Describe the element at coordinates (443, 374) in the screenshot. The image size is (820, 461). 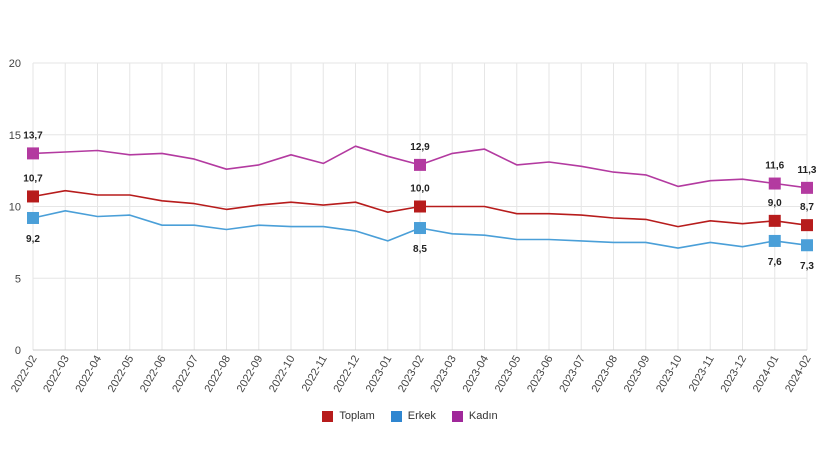
I see `x-tick-label: 2023-03` at that location.